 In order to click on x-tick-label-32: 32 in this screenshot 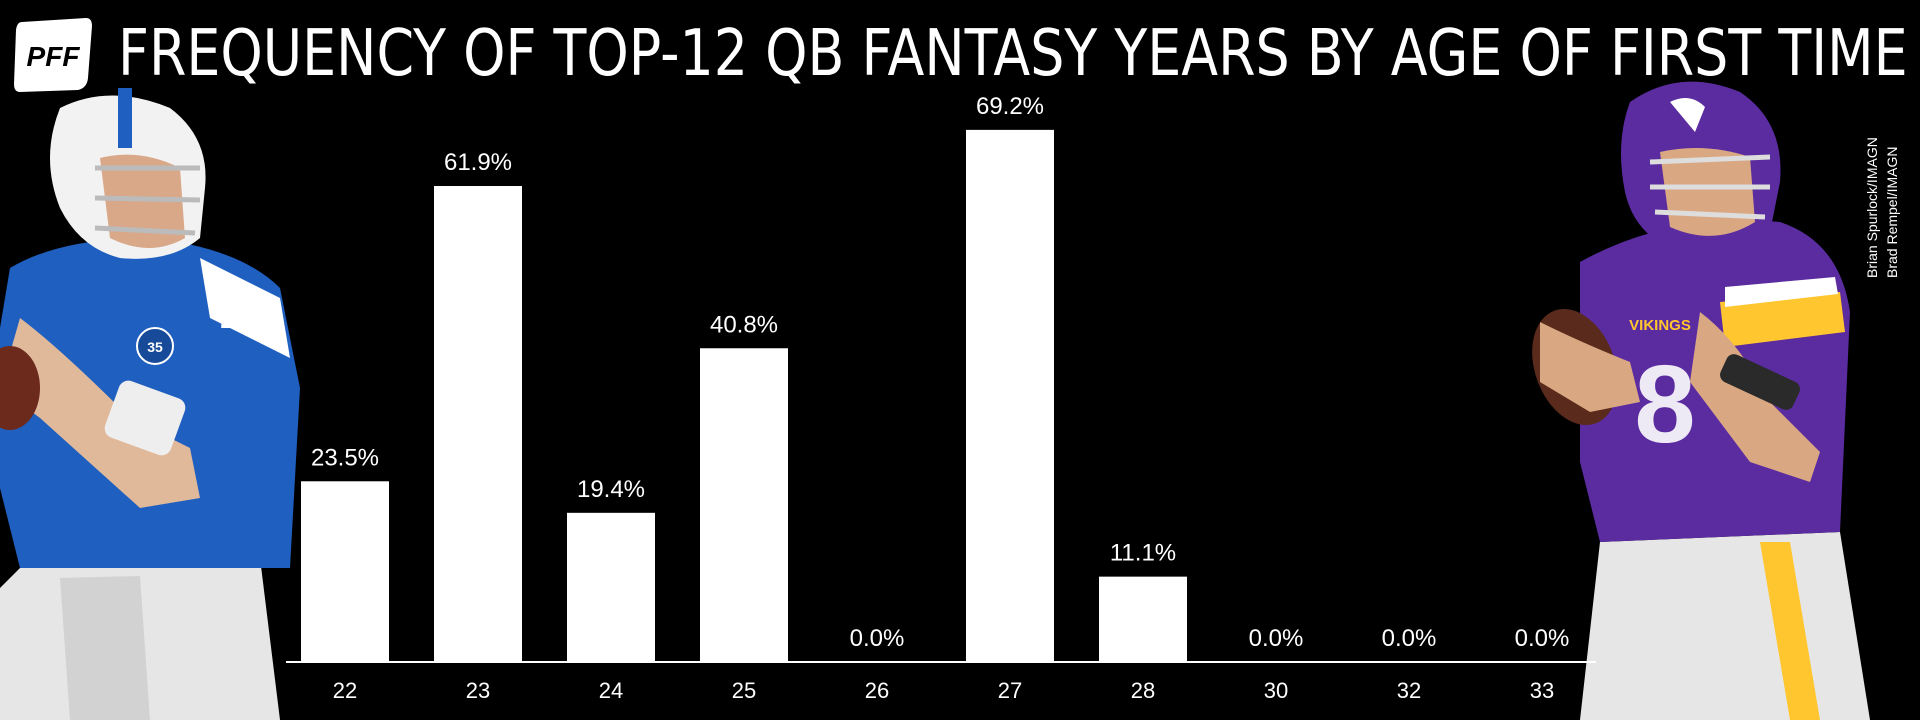, I will do `click(1409, 690)`.